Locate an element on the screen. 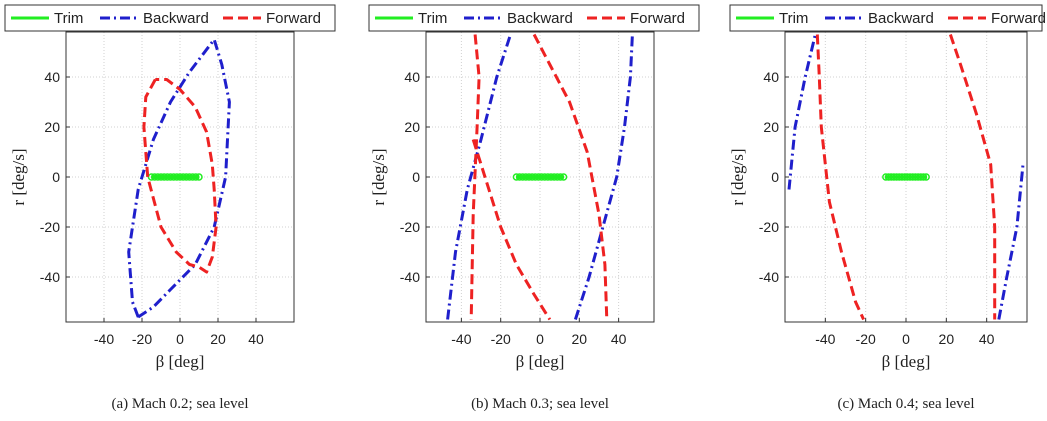  subfigure-caption: (a) Mach 0.2; sea level is located at coordinates (179, 404).